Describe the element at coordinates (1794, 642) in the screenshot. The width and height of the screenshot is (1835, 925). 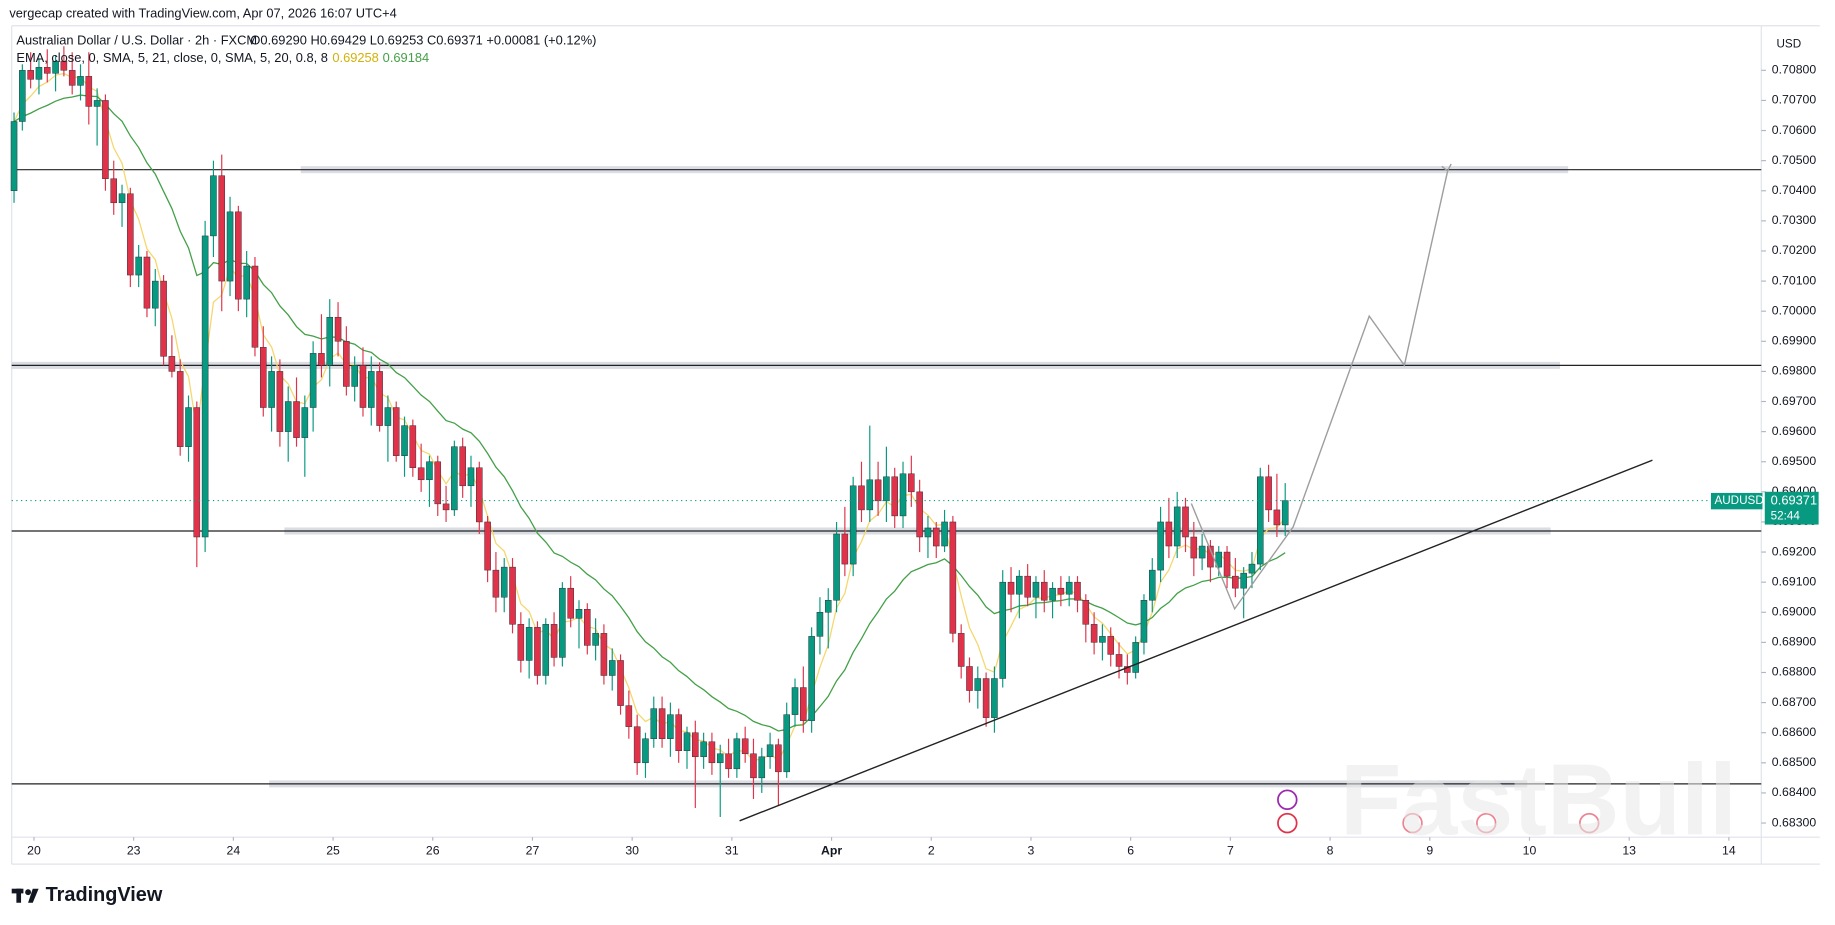
I see `y-tick-label: 0.68900` at that location.